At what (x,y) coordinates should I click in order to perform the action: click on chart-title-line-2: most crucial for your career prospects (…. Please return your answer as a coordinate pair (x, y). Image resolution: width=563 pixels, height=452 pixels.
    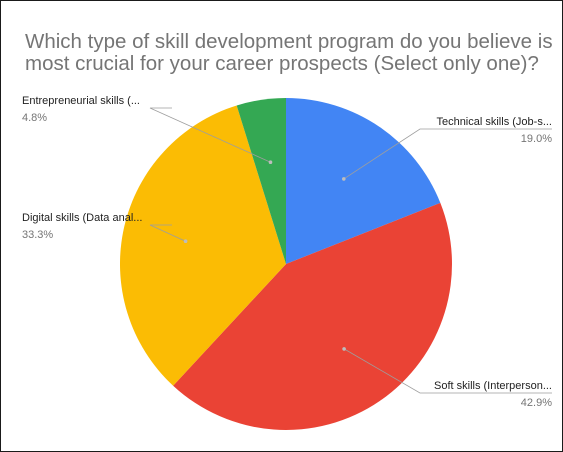
    Looking at the image, I should click on (282, 63).